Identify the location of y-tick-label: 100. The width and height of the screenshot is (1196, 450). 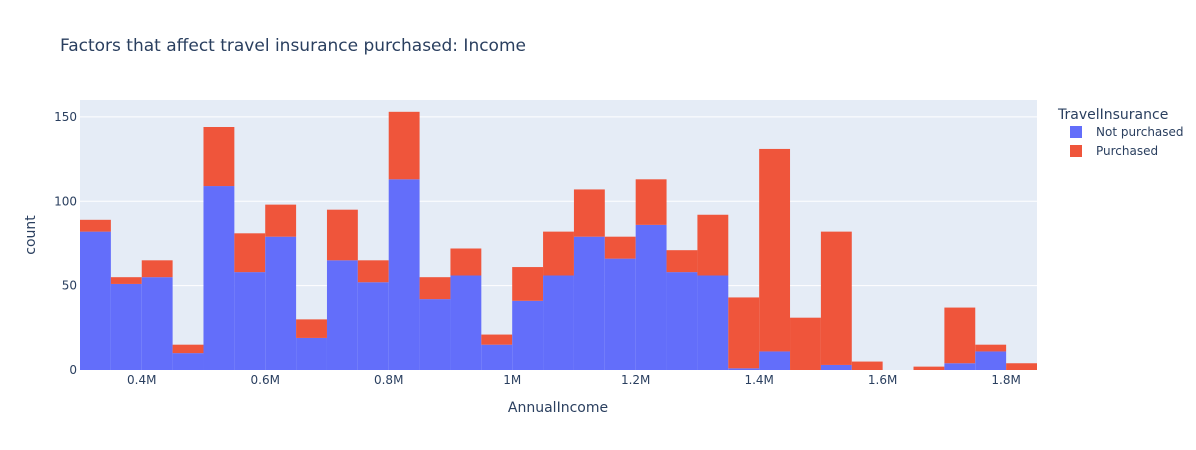
(65, 201).